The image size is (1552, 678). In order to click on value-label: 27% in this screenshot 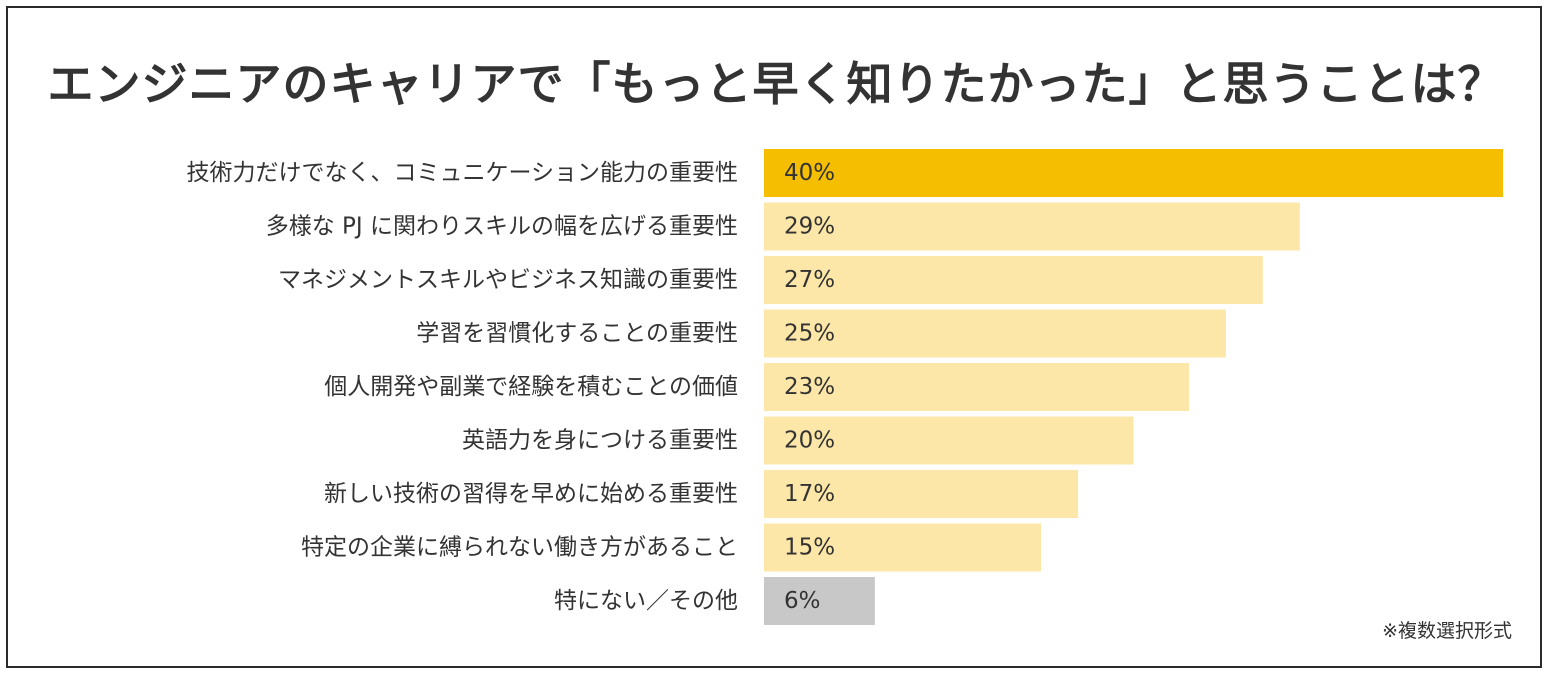, I will do `click(809, 280)`.